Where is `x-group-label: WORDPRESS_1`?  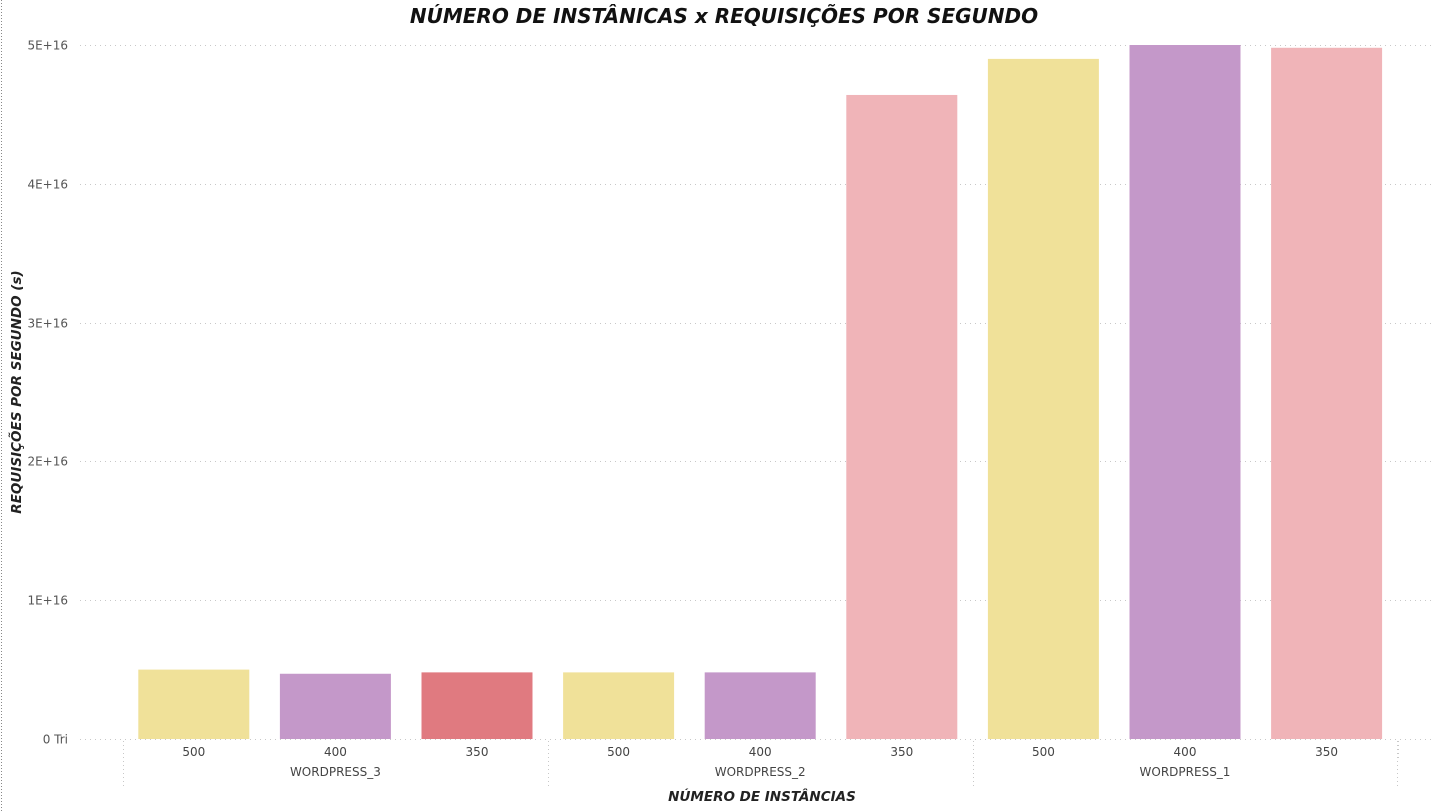
x-group-label: WORDPRESS_1 is located at coordinates (1185, 772).